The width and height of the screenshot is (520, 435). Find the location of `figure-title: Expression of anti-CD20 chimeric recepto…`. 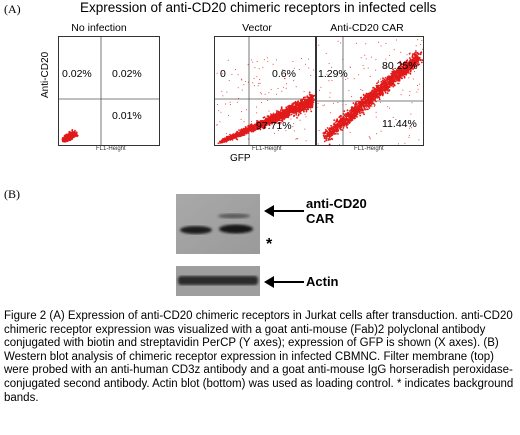

figure-title: Expression of anti-CD20 chimeric recepto… is located at coordinates (258, 7).